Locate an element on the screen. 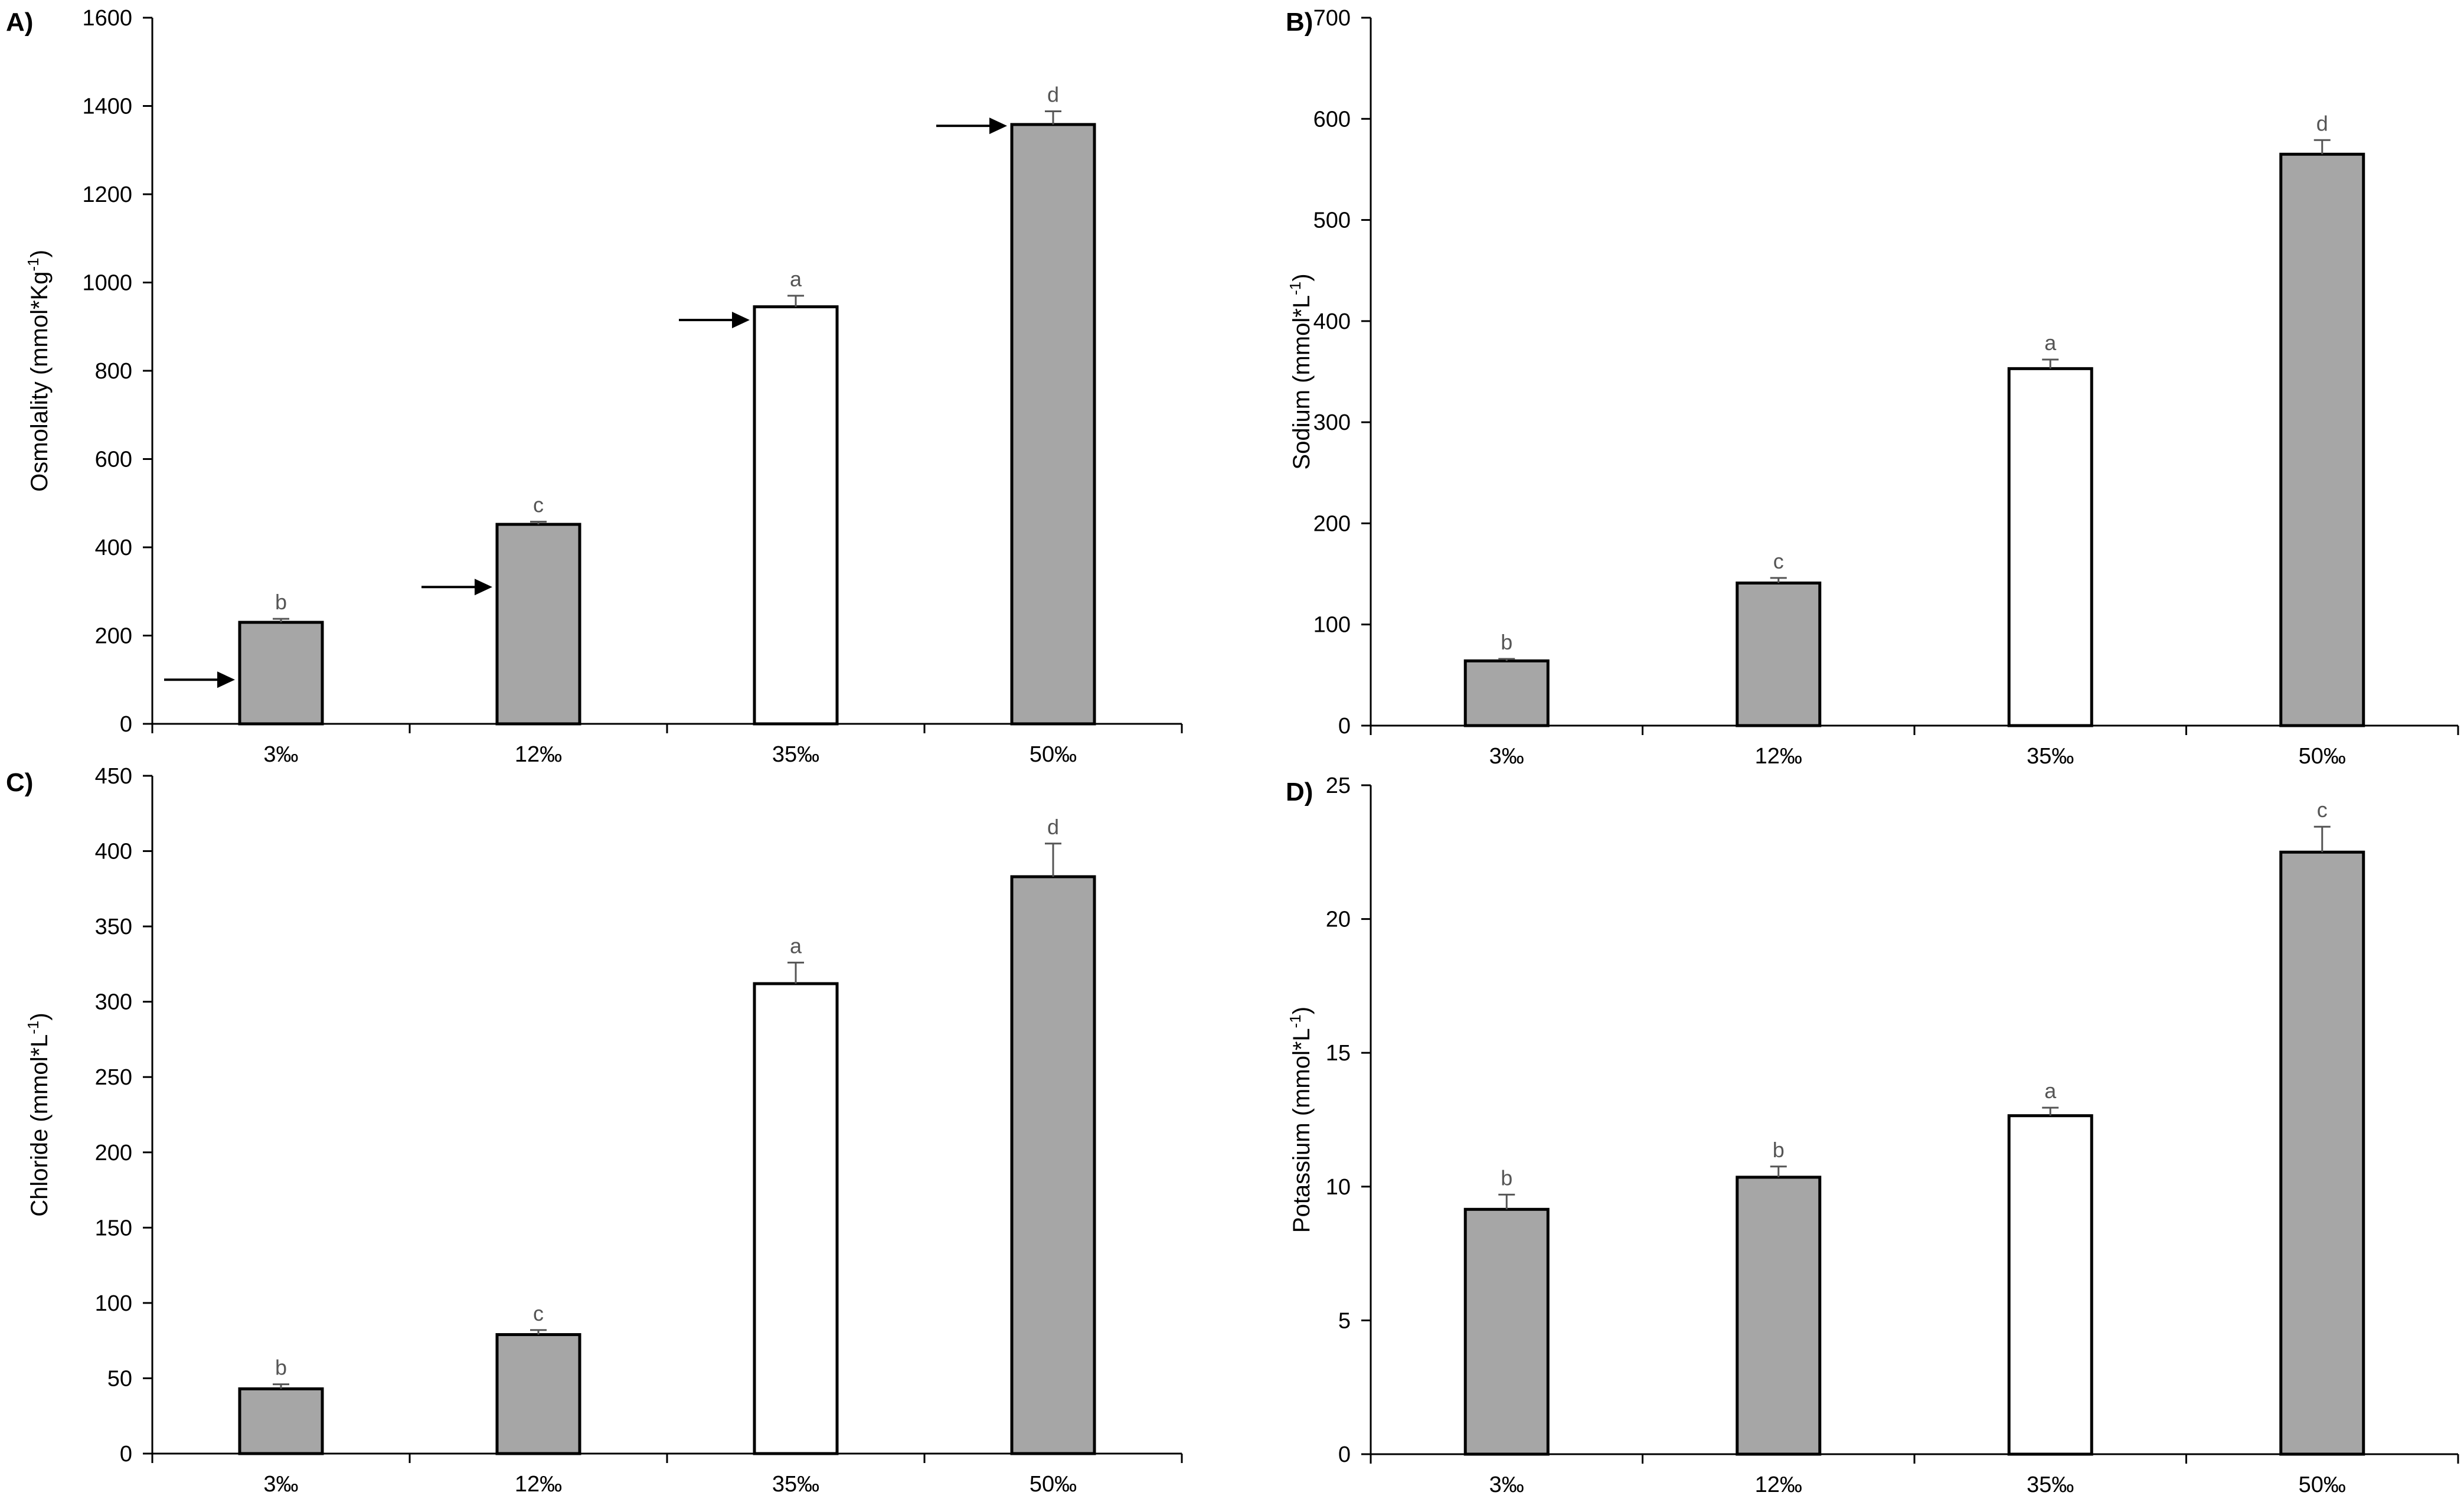 The width and height of the screenshot is (2464, 1502). y-axis-title: Sodium (mmol*L-1) is located at coordinates (1300, 371).